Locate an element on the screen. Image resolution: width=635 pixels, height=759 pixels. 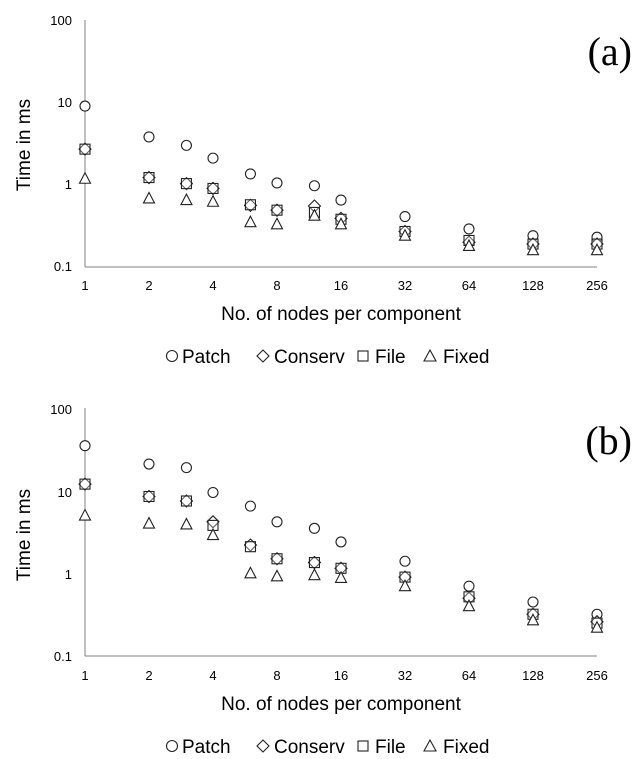
panel-label: (b) is located at coordinates (608, 440).